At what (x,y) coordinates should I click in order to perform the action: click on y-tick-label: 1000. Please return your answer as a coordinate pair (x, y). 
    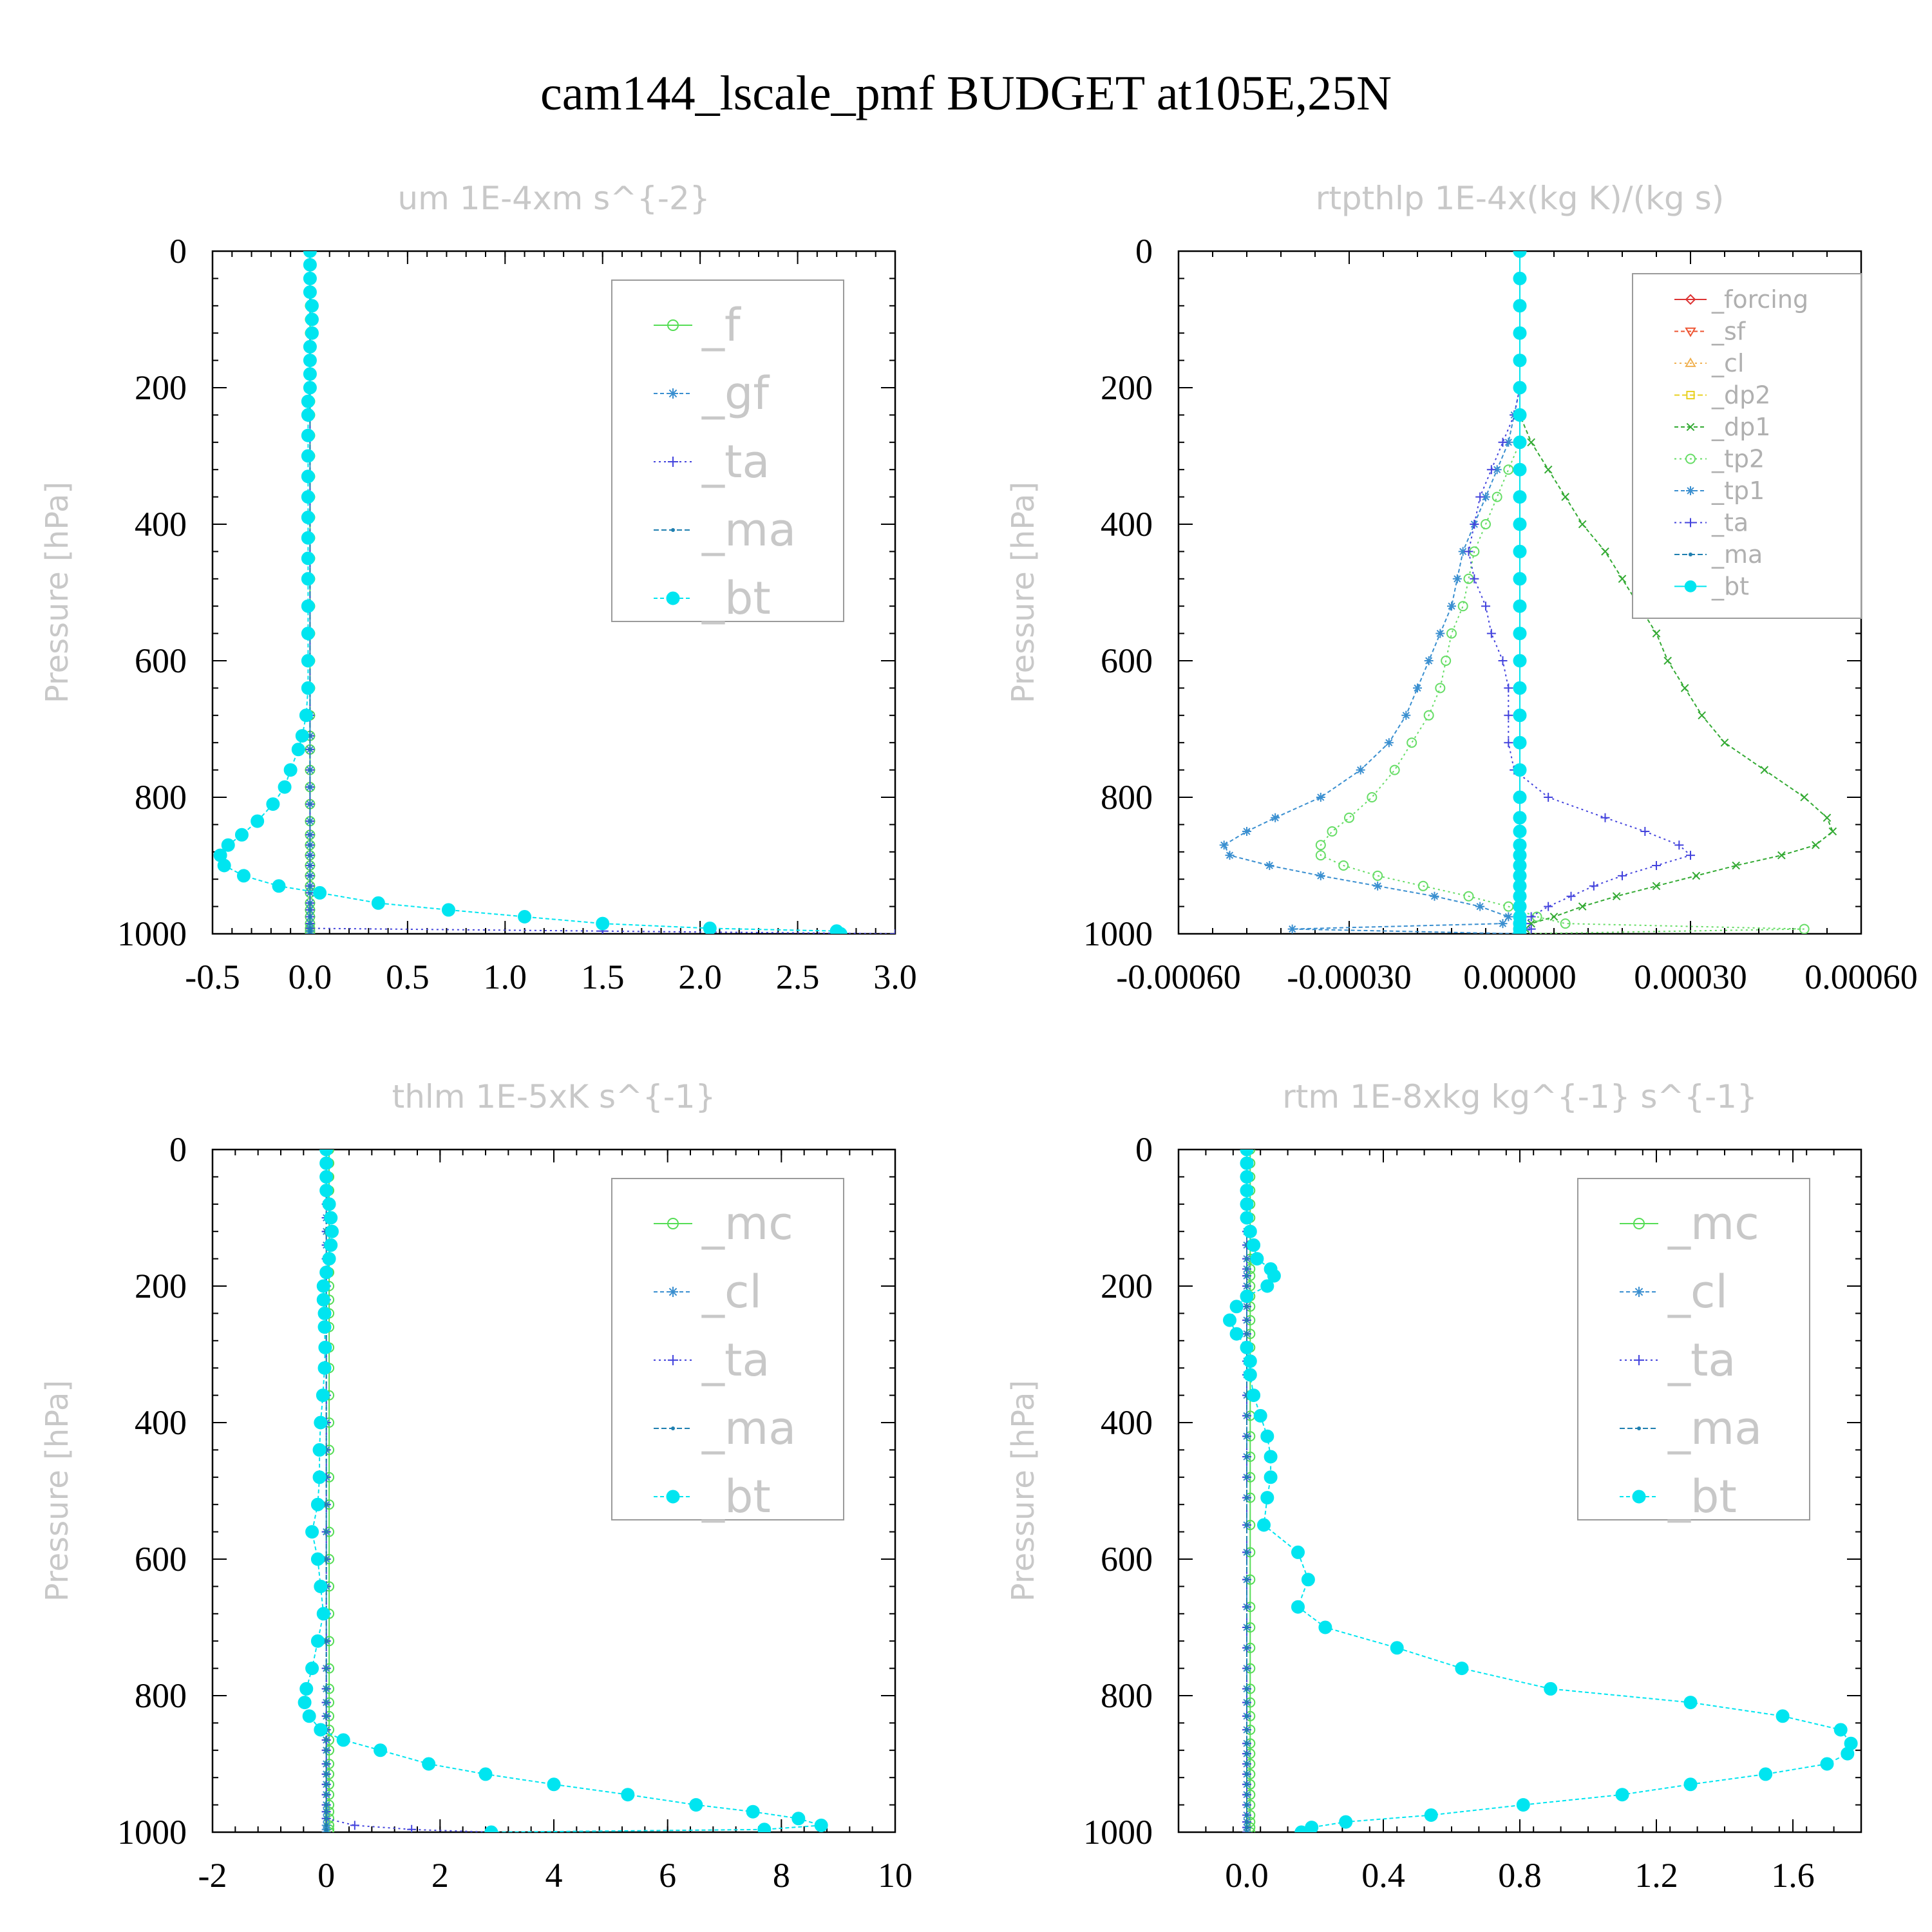
    Looking at the image, I should click on (1118, 934).